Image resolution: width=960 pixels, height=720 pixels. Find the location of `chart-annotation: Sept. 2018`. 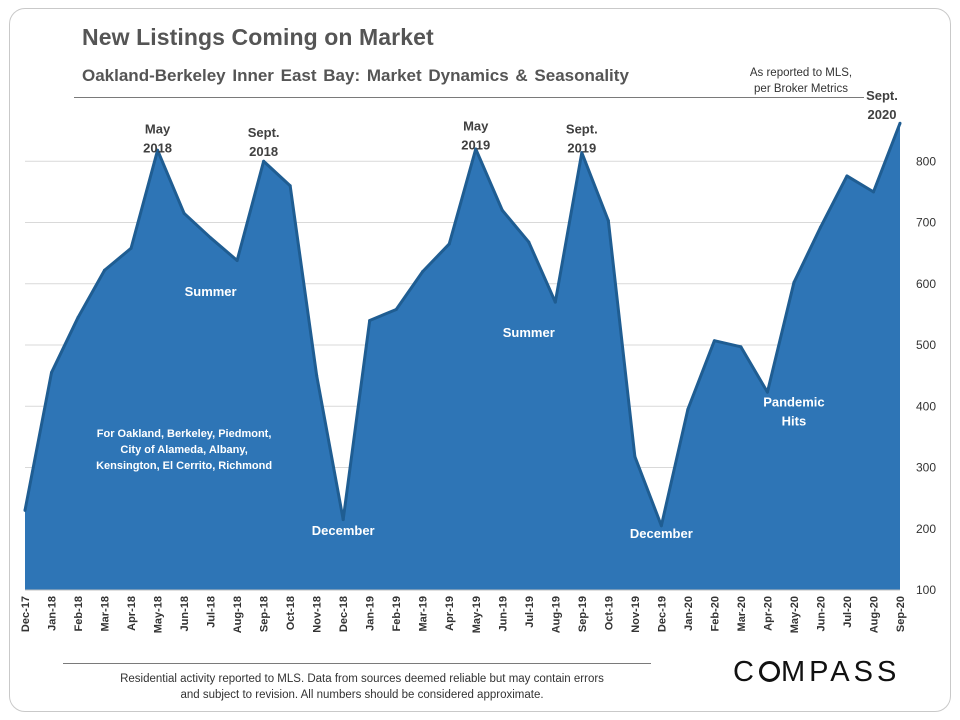

chart-annotation: Sept. 2018 is located at coordinates (264, 142).